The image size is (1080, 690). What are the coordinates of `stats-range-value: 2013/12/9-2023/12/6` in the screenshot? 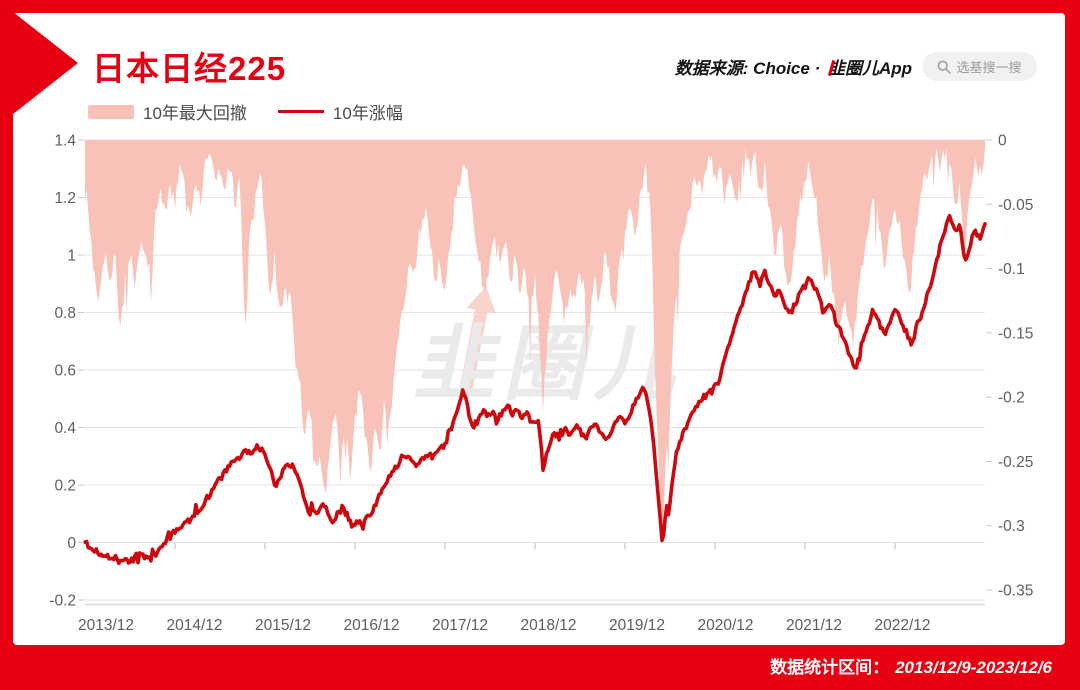 It's located at (973, 667).